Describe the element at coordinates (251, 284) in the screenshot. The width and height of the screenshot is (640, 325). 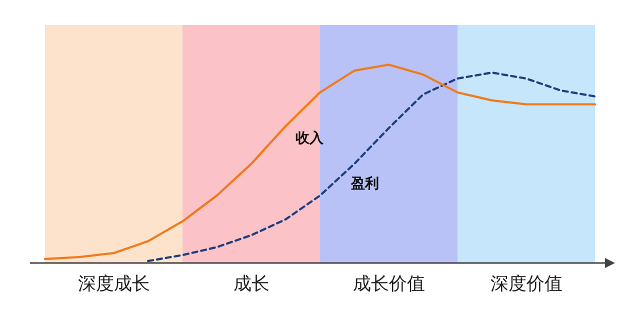
I see `text: 成长` at that location.